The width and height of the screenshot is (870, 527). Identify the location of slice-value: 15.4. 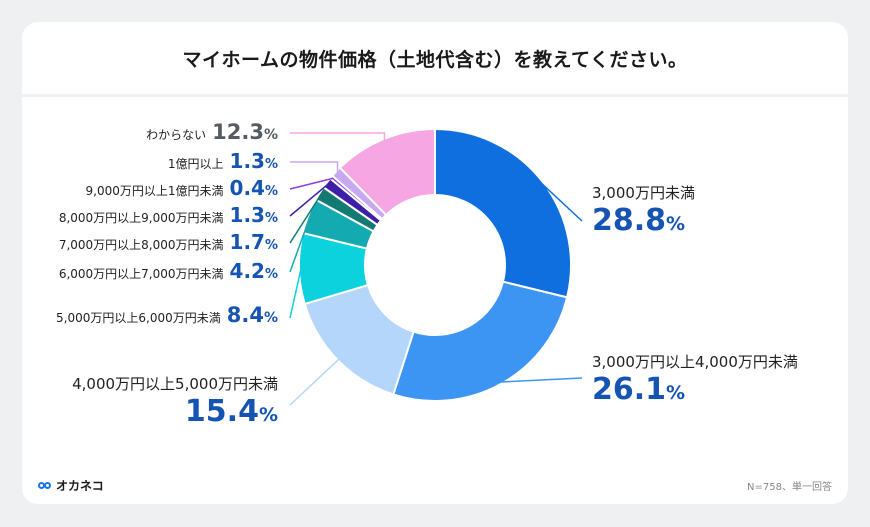
(221, 411).